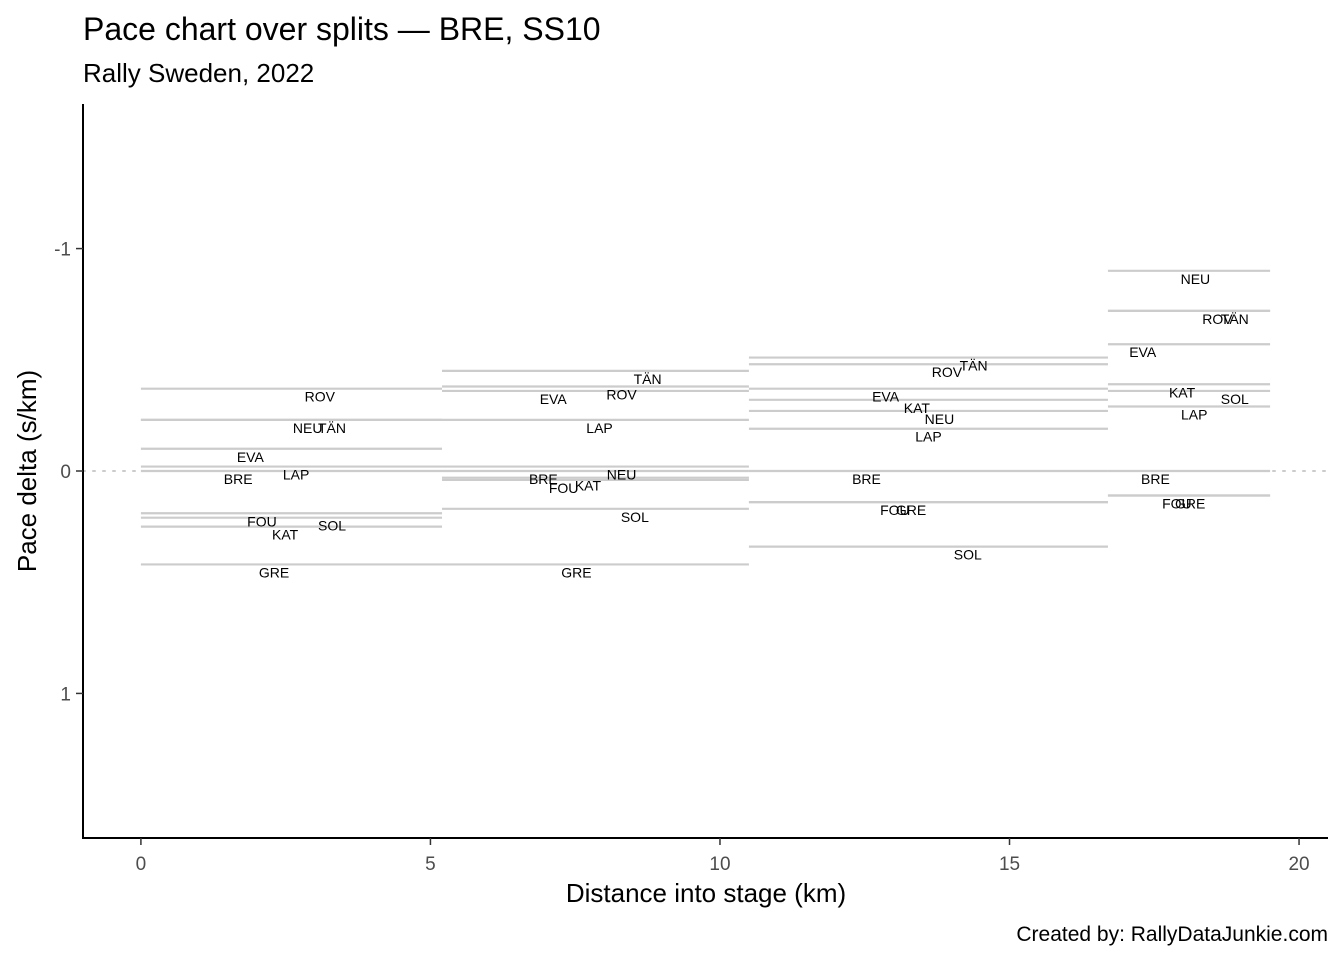  What do you see at coordinates (576, 572) in the screenshot?
I see `driver-label-gre-split-2: GRE` at bounding box center [576, 572].